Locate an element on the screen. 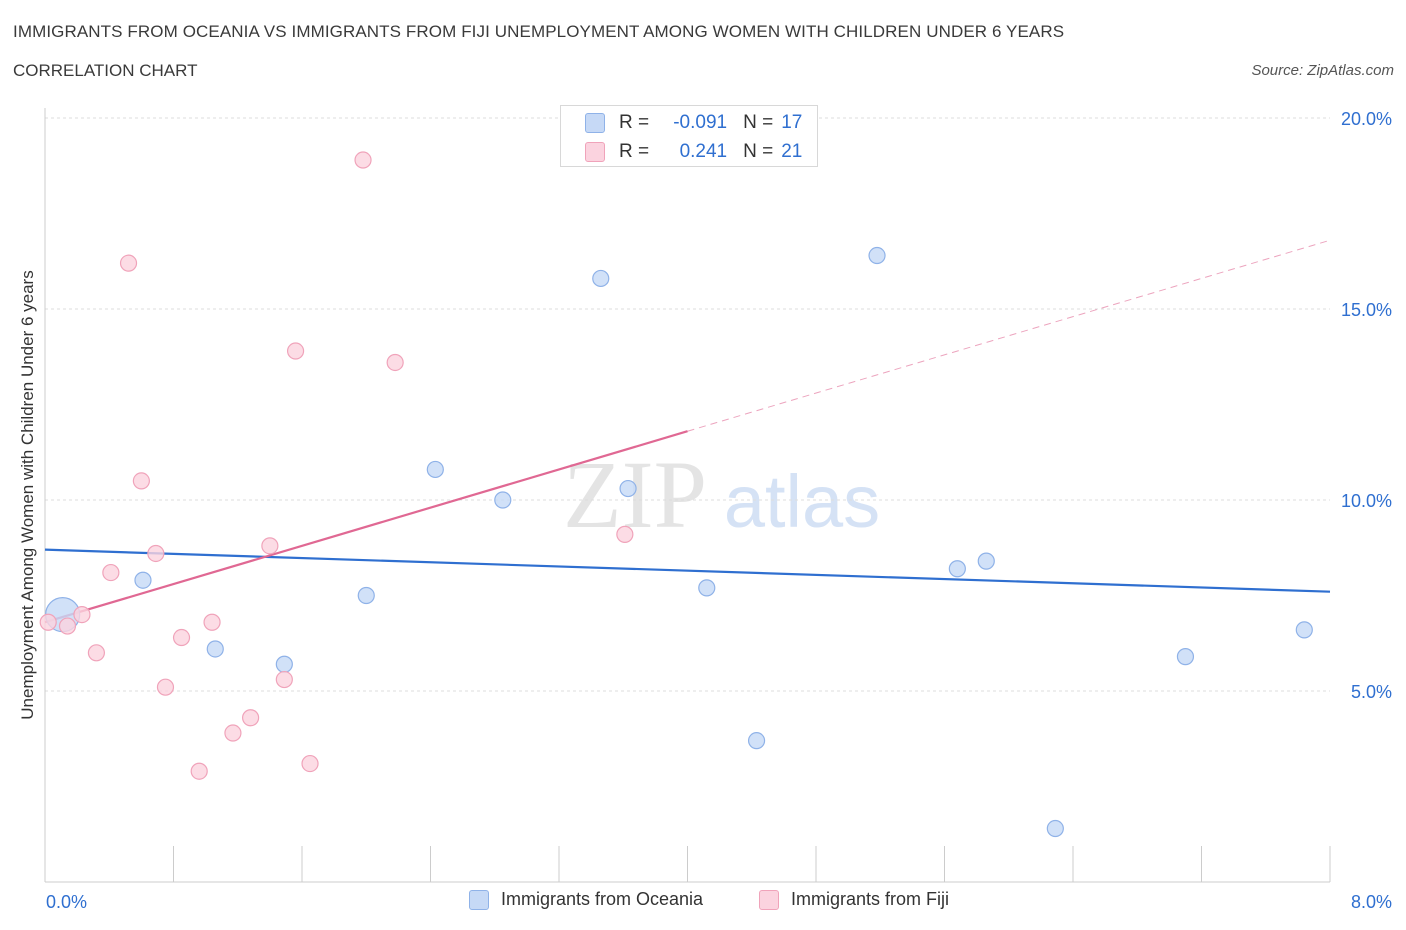  n-value: 17 is located at coordinates (792, 122).